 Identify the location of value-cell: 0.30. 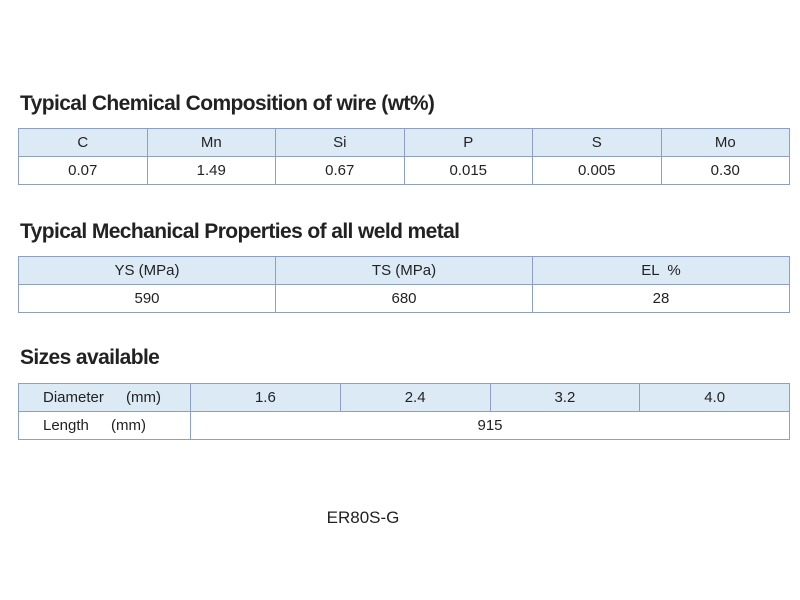
(725, 170).